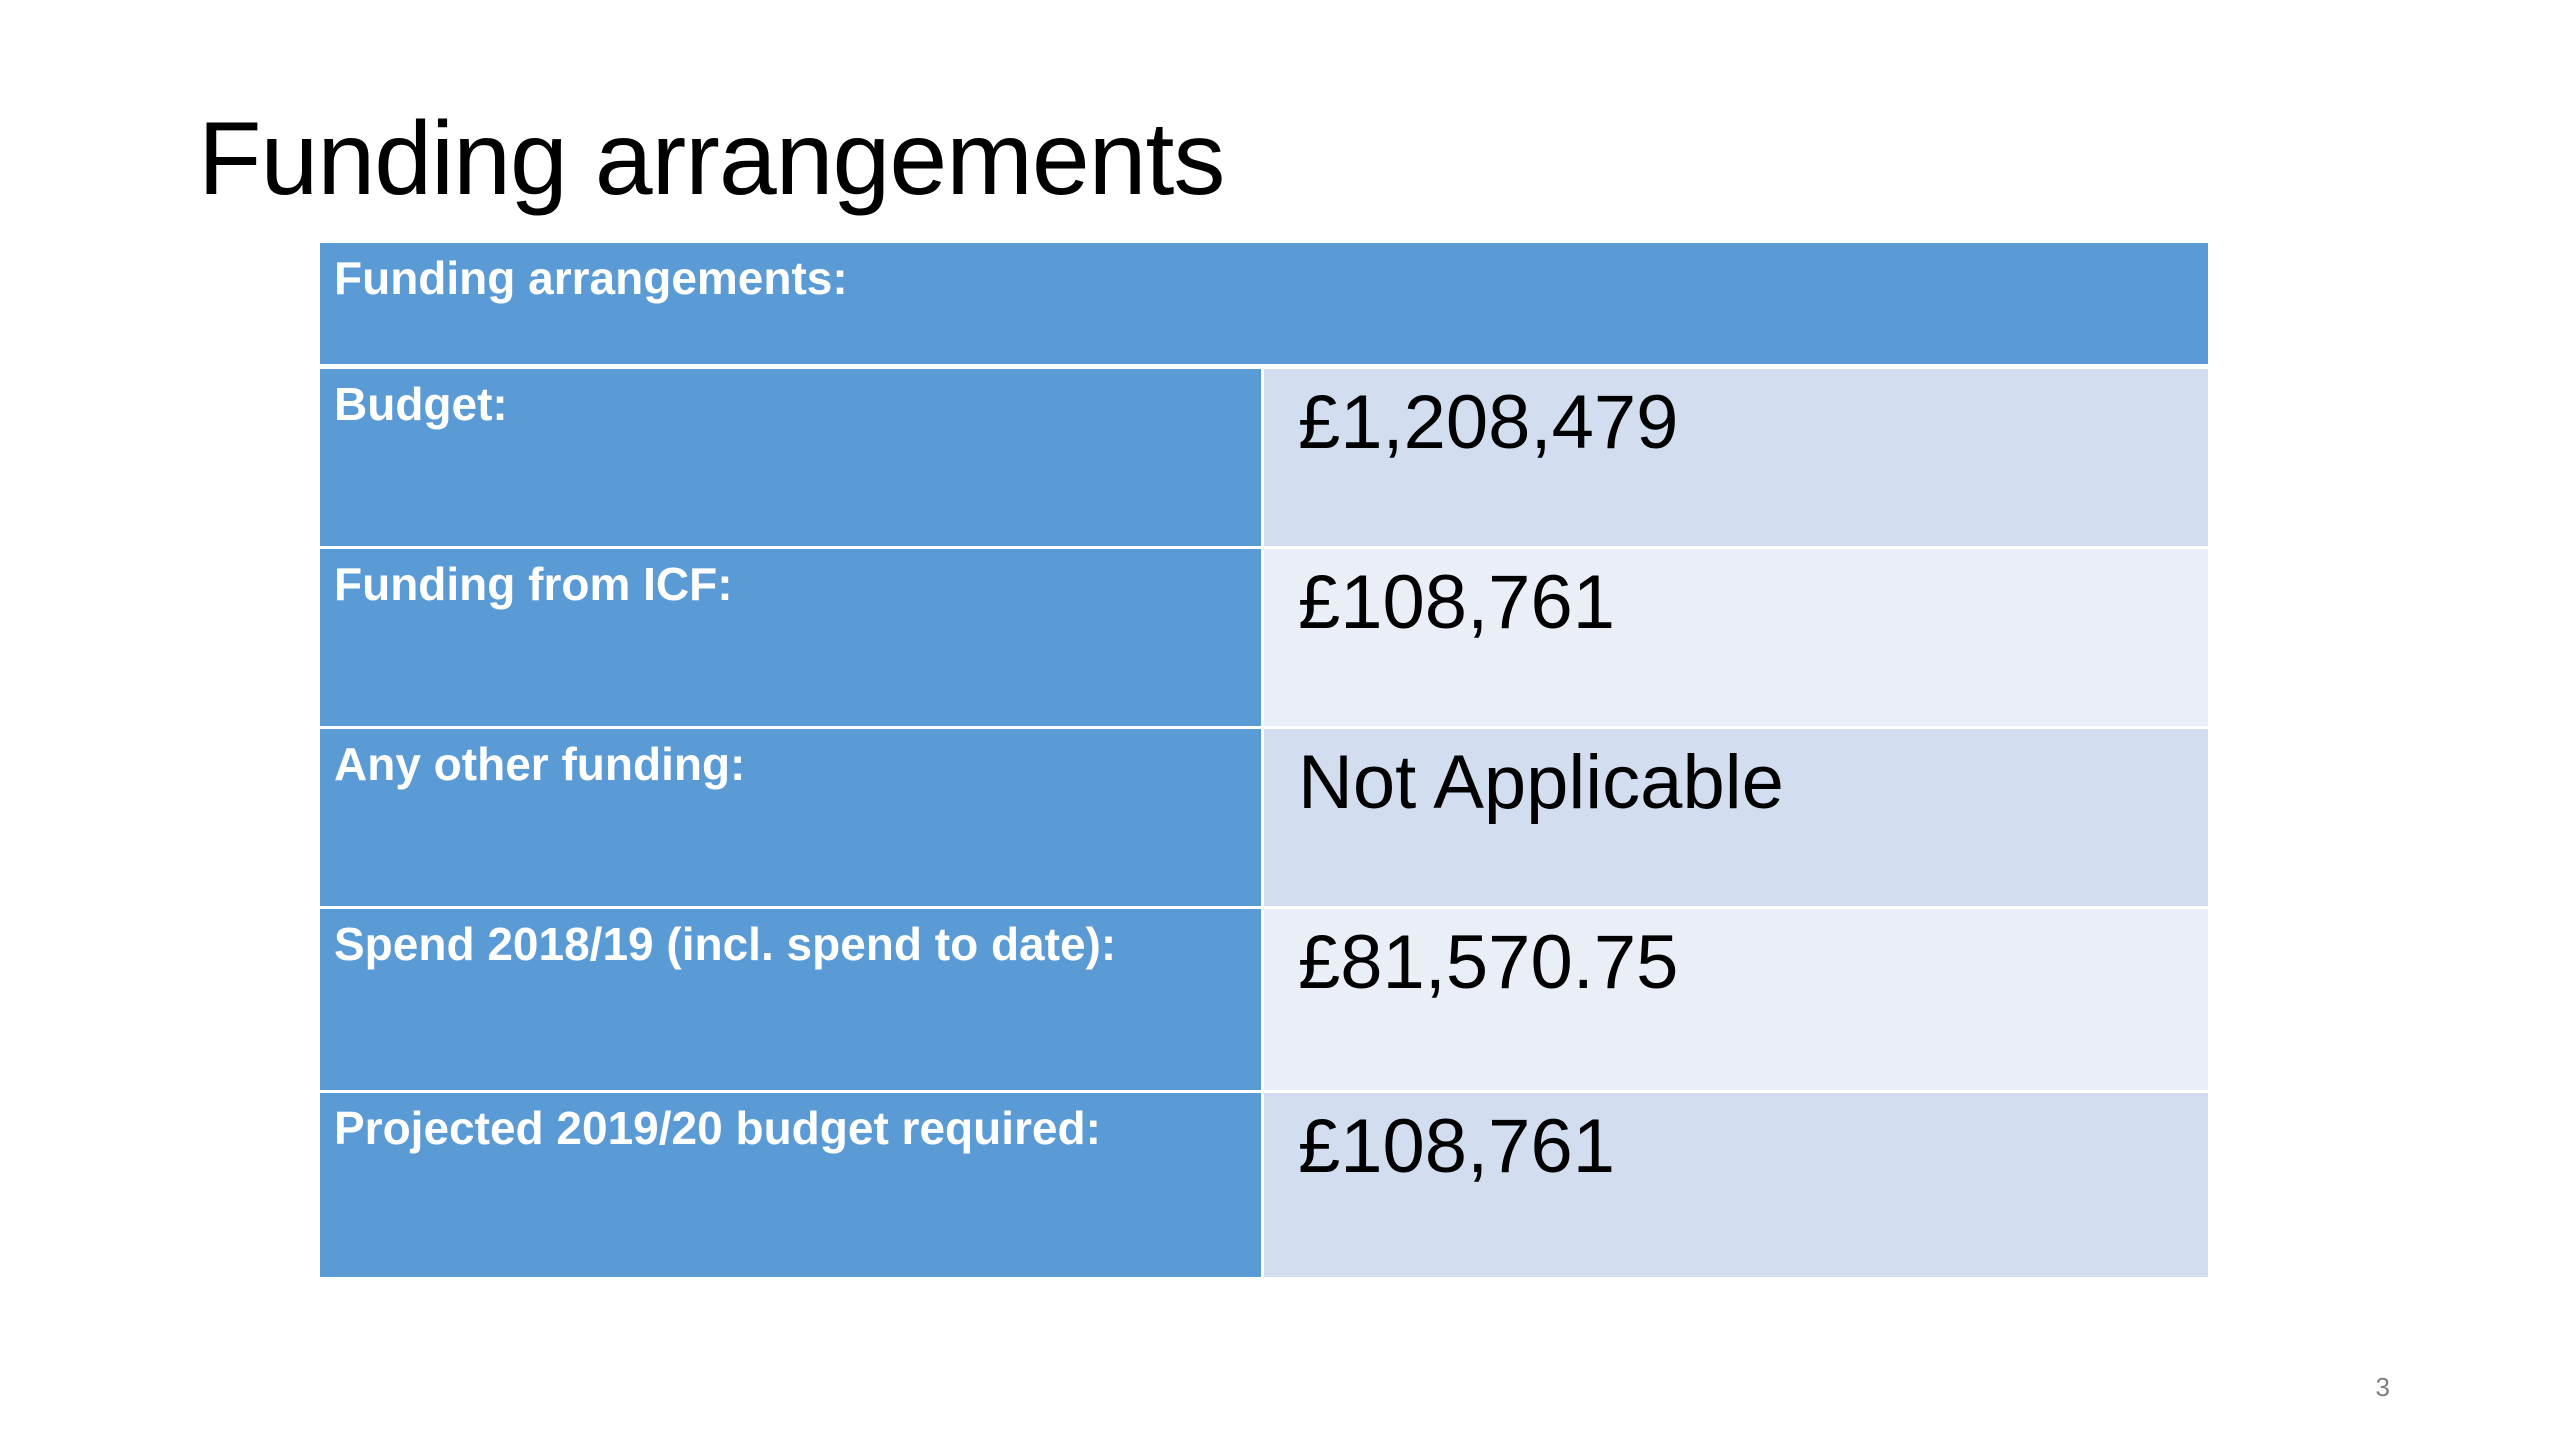  I want to click on row-value-other-funding: Not Applicable, so click(1736, 819).